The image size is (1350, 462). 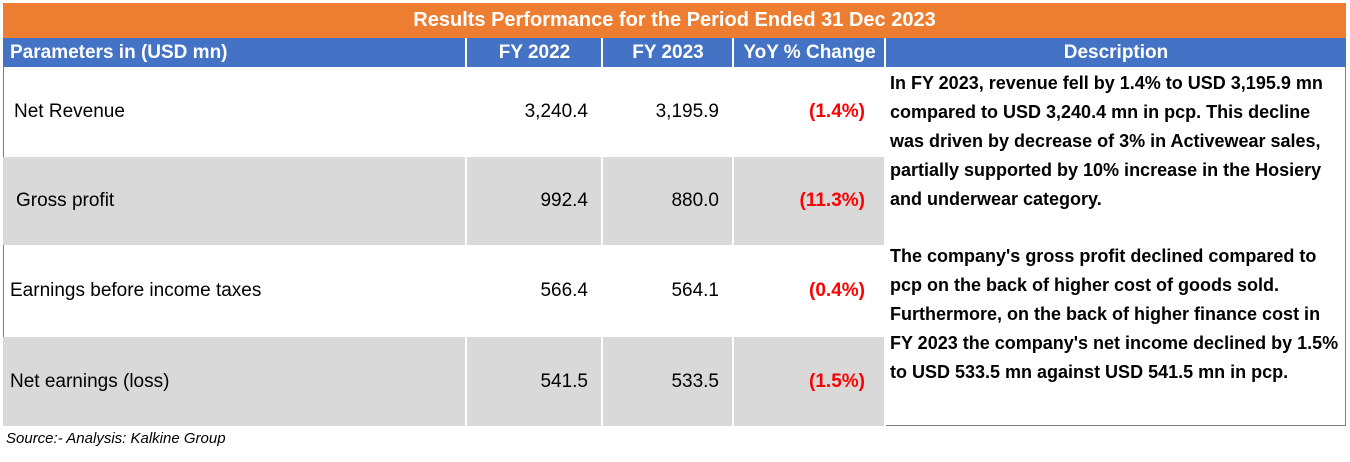 I want to click on row-label: Net Revenue, so click(x=69, y=111).